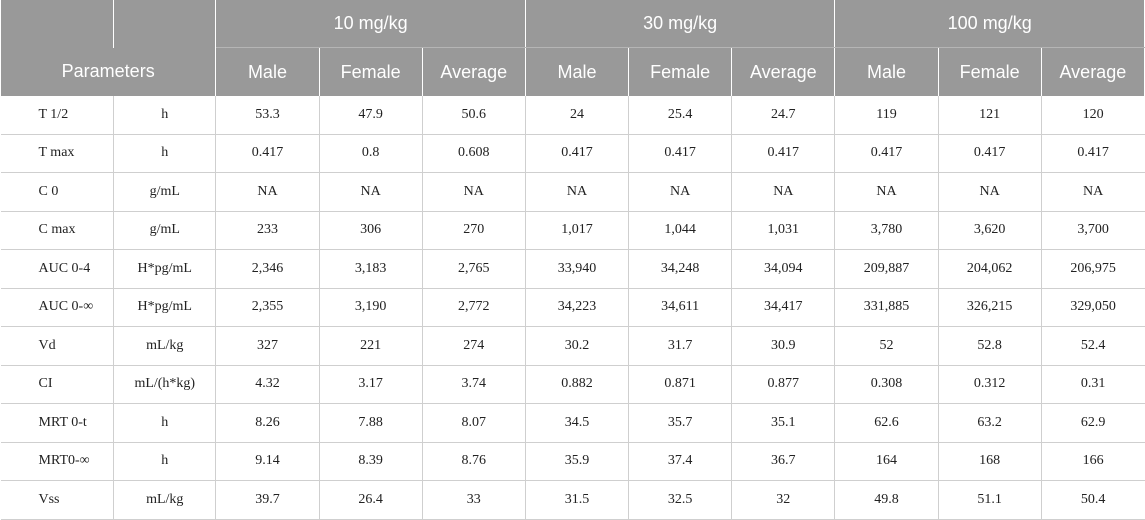  What do you see at coordinates (267, 307) in the screenshot?
I see `value-cell: 2,355` at bounding box center [267, 307].